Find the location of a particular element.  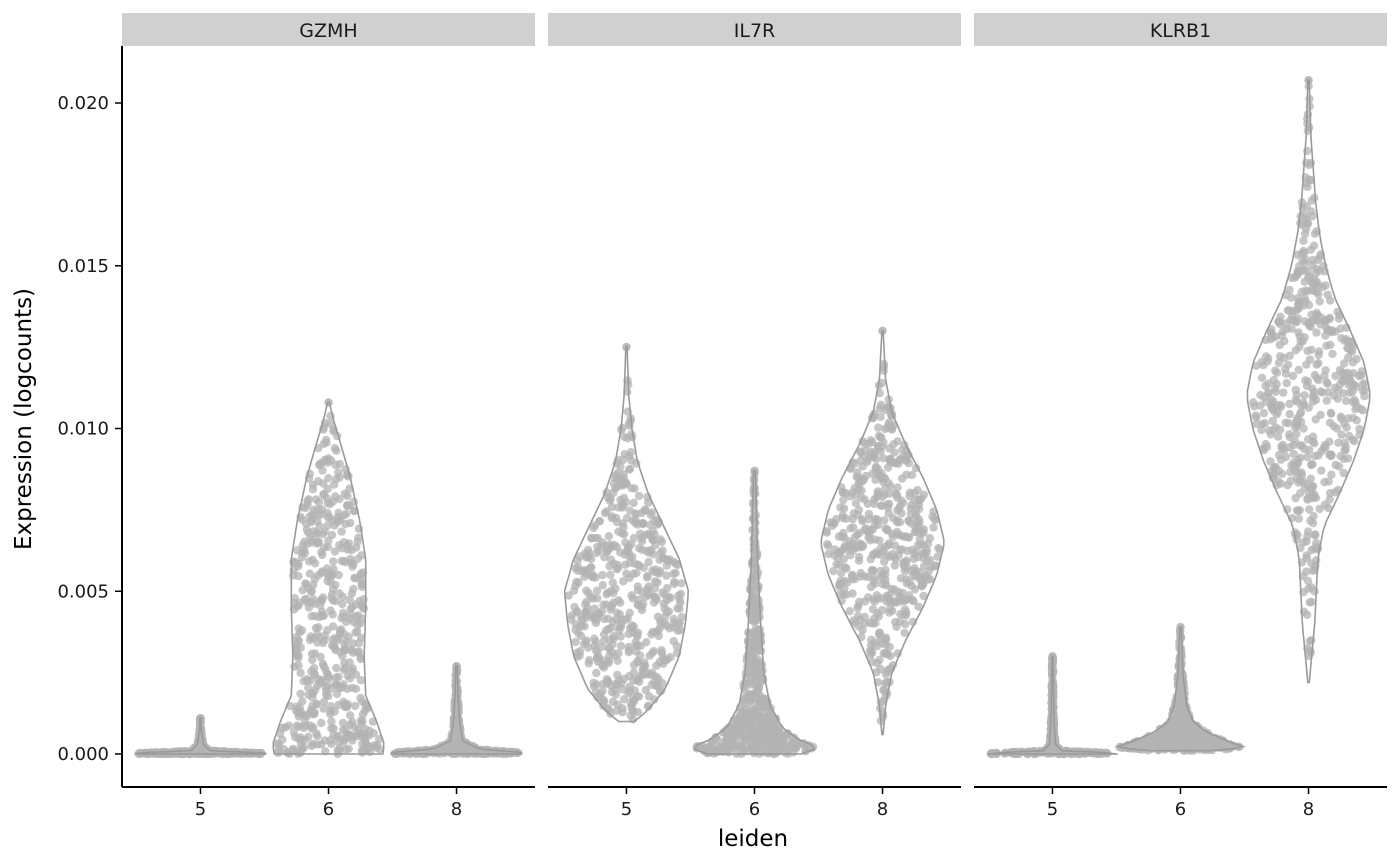

violin-outline is located at coordinates (456, 710).